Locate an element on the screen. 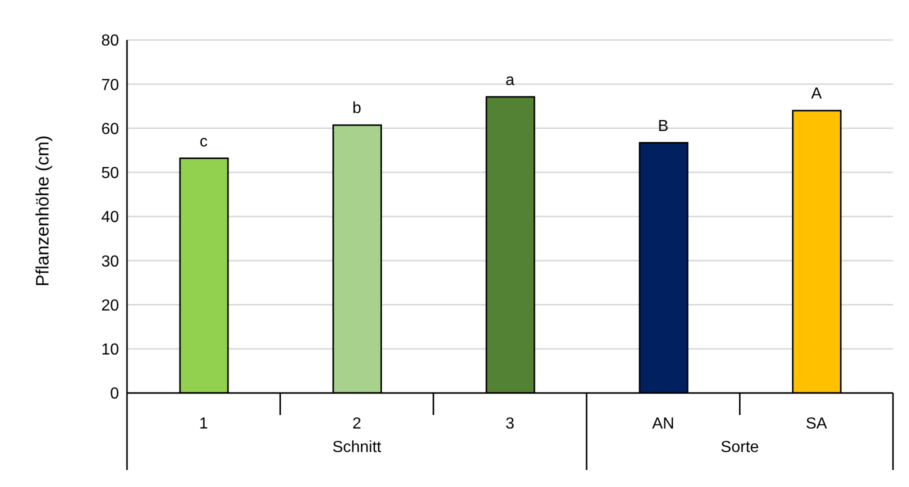 This screenshot has width=909, height=487. y-tick-label: 80 is located at coordinates (110, 41).